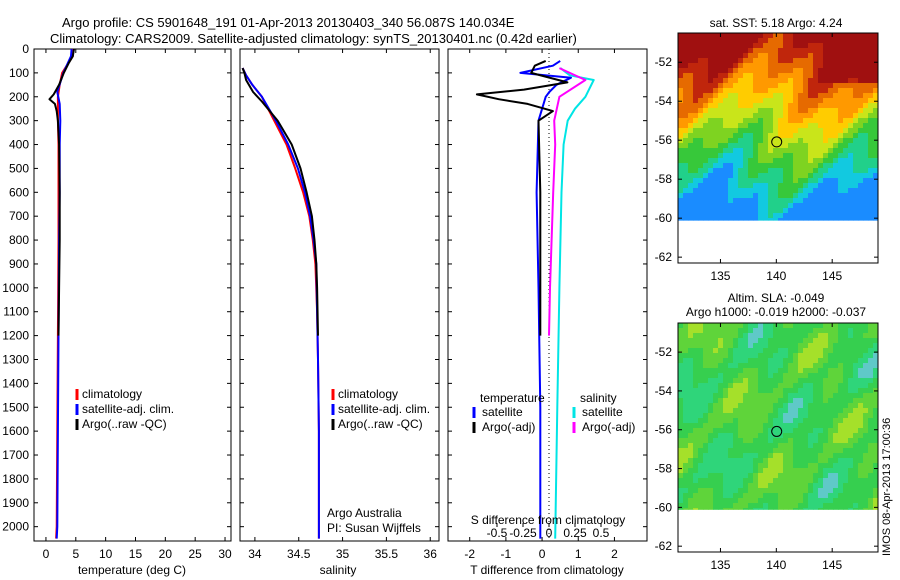 The height and width of the screenshot is (580, 900). Describe the element at coordinates (384, 409) in the screenshot. I see `legend-label: satellite-adj. clim.` at that location.